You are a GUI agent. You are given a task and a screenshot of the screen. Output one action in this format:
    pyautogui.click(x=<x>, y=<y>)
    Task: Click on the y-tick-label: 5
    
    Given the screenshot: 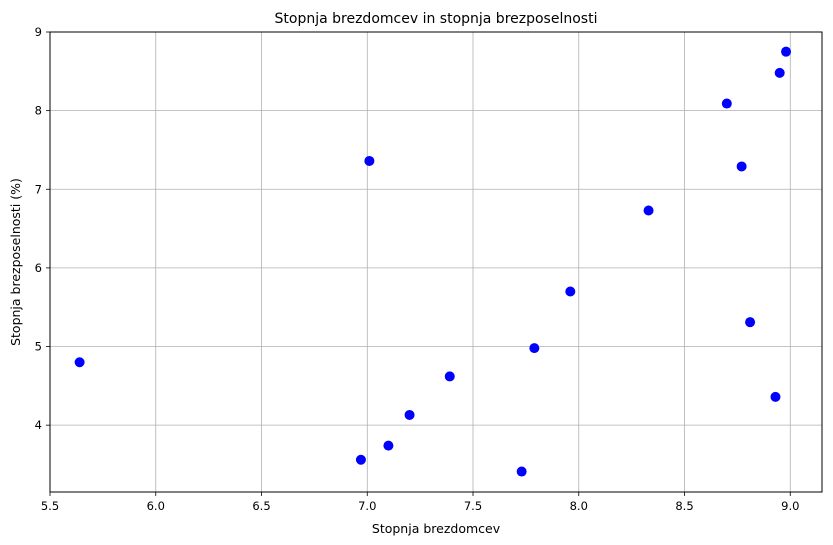 What is the action you would take?
    pyautogui.click(x=38, y=347)
    